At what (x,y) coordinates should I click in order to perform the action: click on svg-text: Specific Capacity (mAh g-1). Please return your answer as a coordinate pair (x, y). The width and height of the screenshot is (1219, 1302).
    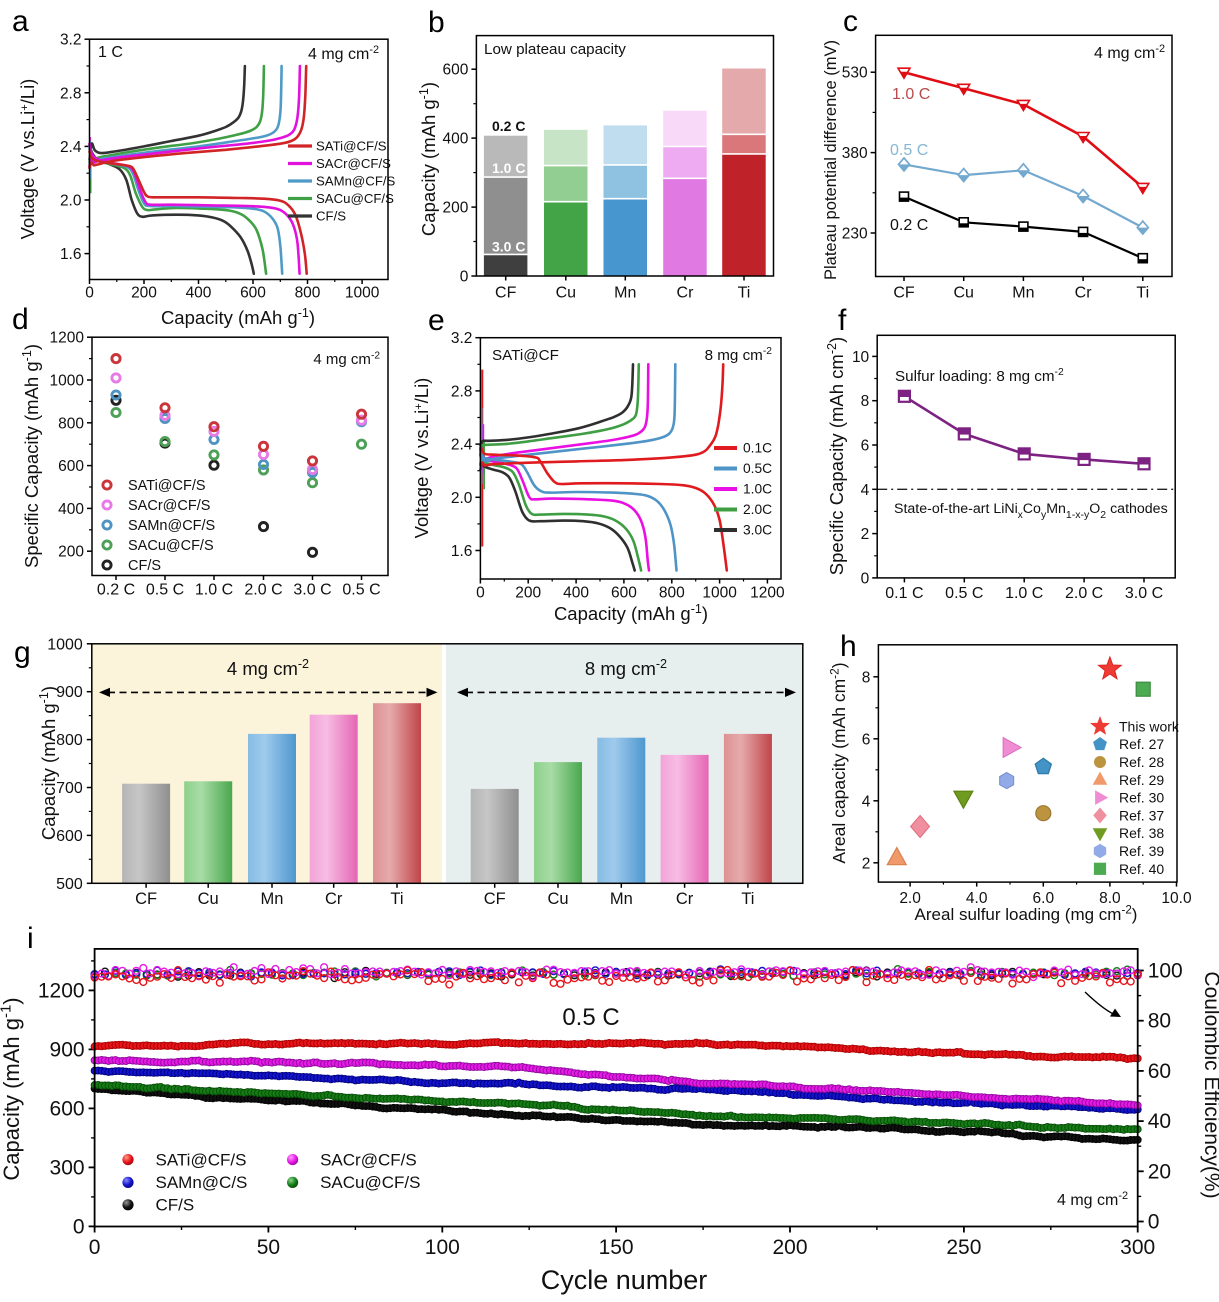
    Looking at the image, I should click on (31, 456).